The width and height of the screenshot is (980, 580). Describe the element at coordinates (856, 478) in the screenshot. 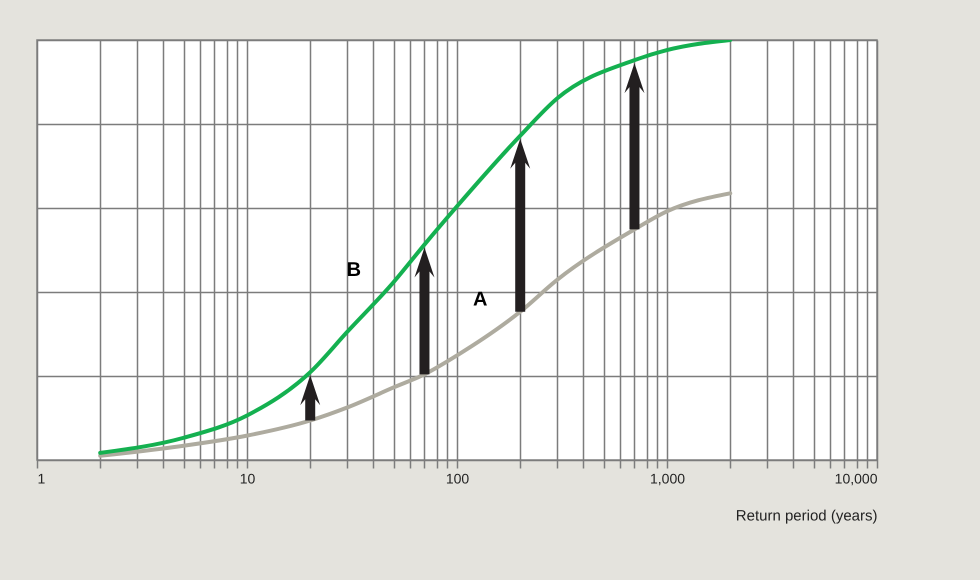

I see `x-tick-label: 10,000` at that location.